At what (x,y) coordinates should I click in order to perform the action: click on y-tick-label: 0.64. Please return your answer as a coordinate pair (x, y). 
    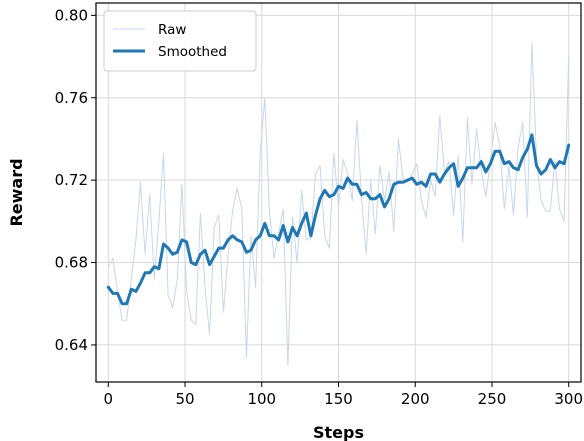
    Looking at the image, I should click on (71, 345).